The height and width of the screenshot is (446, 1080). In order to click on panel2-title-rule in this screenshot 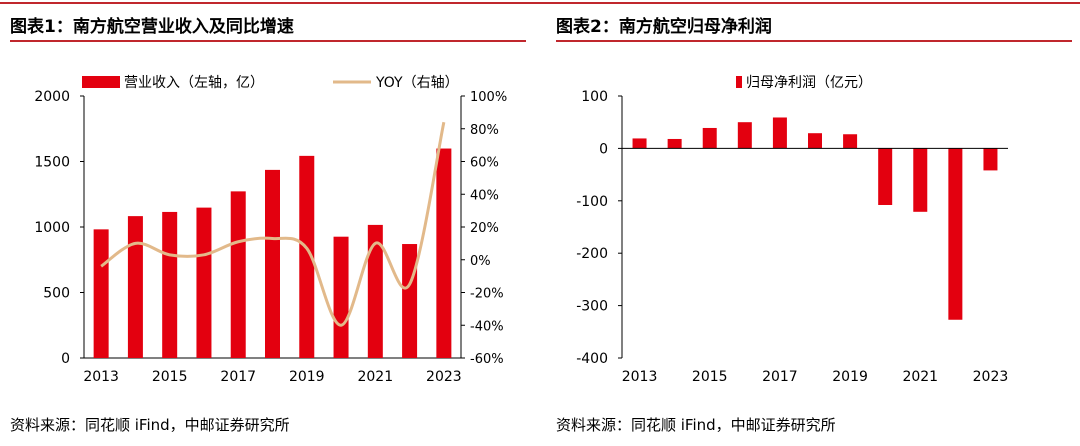, I will do `click(814, 41)`.